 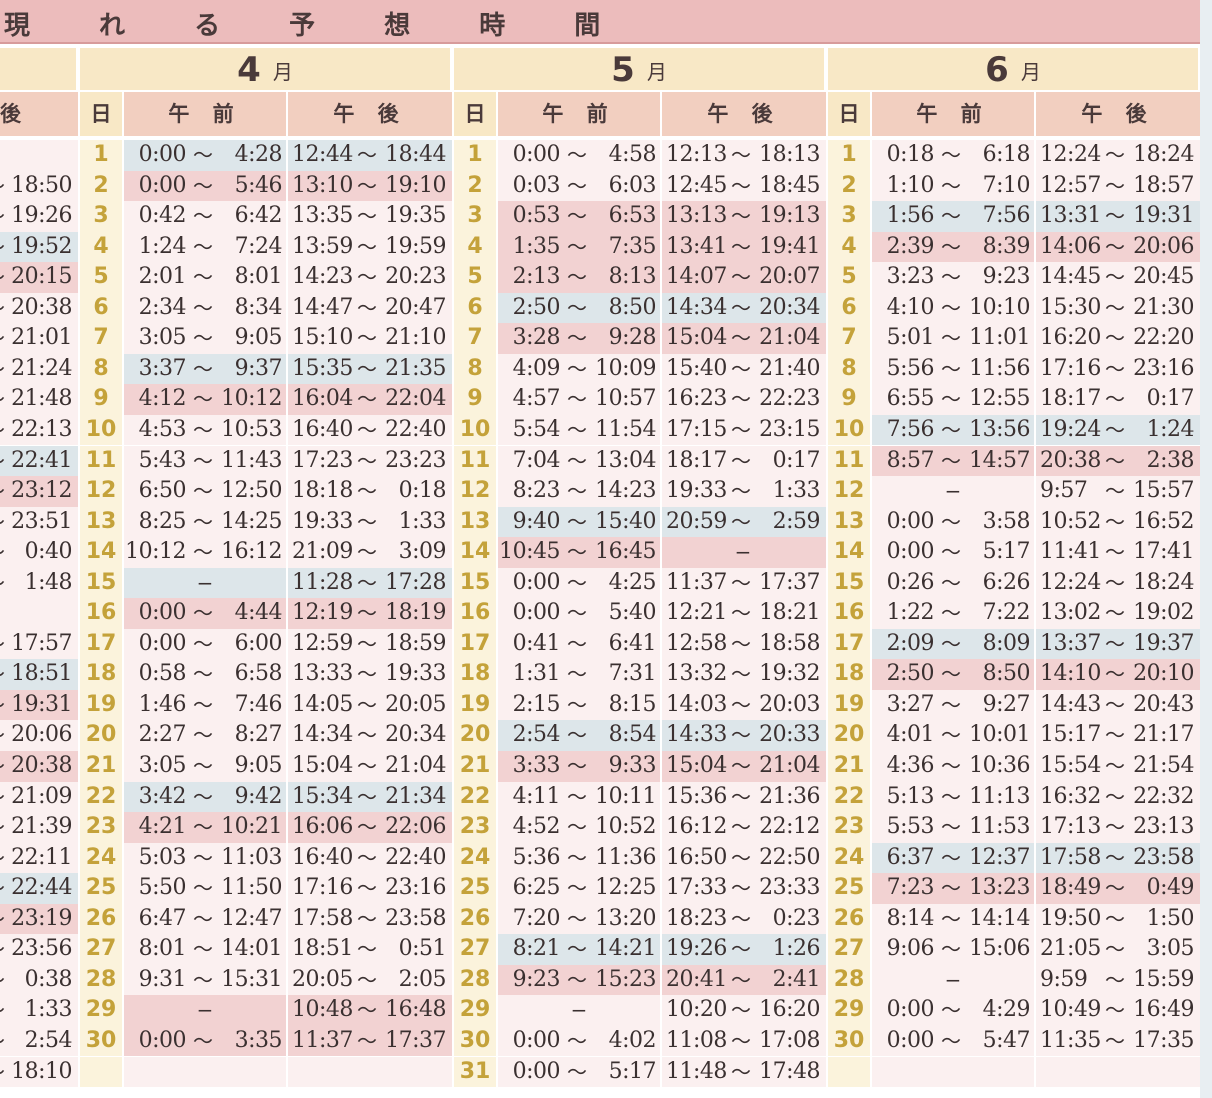 I want to click on pm-start: 21:09, so click(x=322, y=552).